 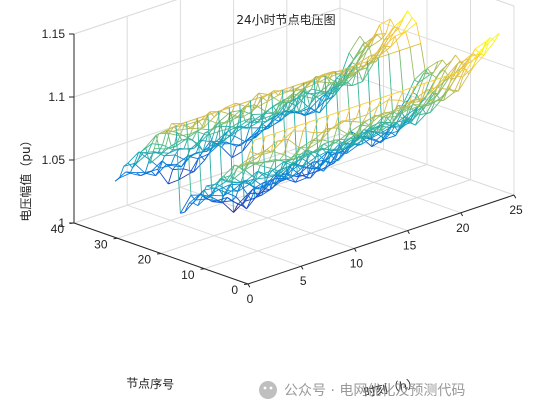 What do you see at coordinates (58, 229) in the screenshot?
I see `y-tick-label: 40` at bounding box center [58, 229].